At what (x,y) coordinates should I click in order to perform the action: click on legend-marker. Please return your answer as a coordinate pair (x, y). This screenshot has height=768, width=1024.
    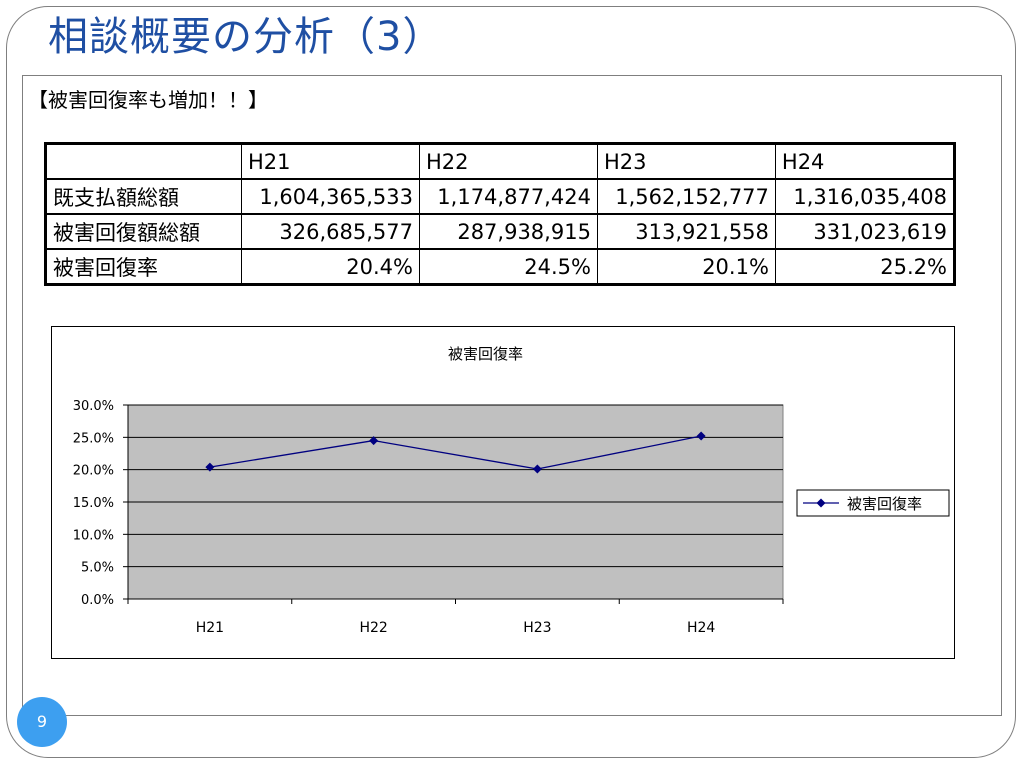
    Looking at the image, I should click on (821, 503).